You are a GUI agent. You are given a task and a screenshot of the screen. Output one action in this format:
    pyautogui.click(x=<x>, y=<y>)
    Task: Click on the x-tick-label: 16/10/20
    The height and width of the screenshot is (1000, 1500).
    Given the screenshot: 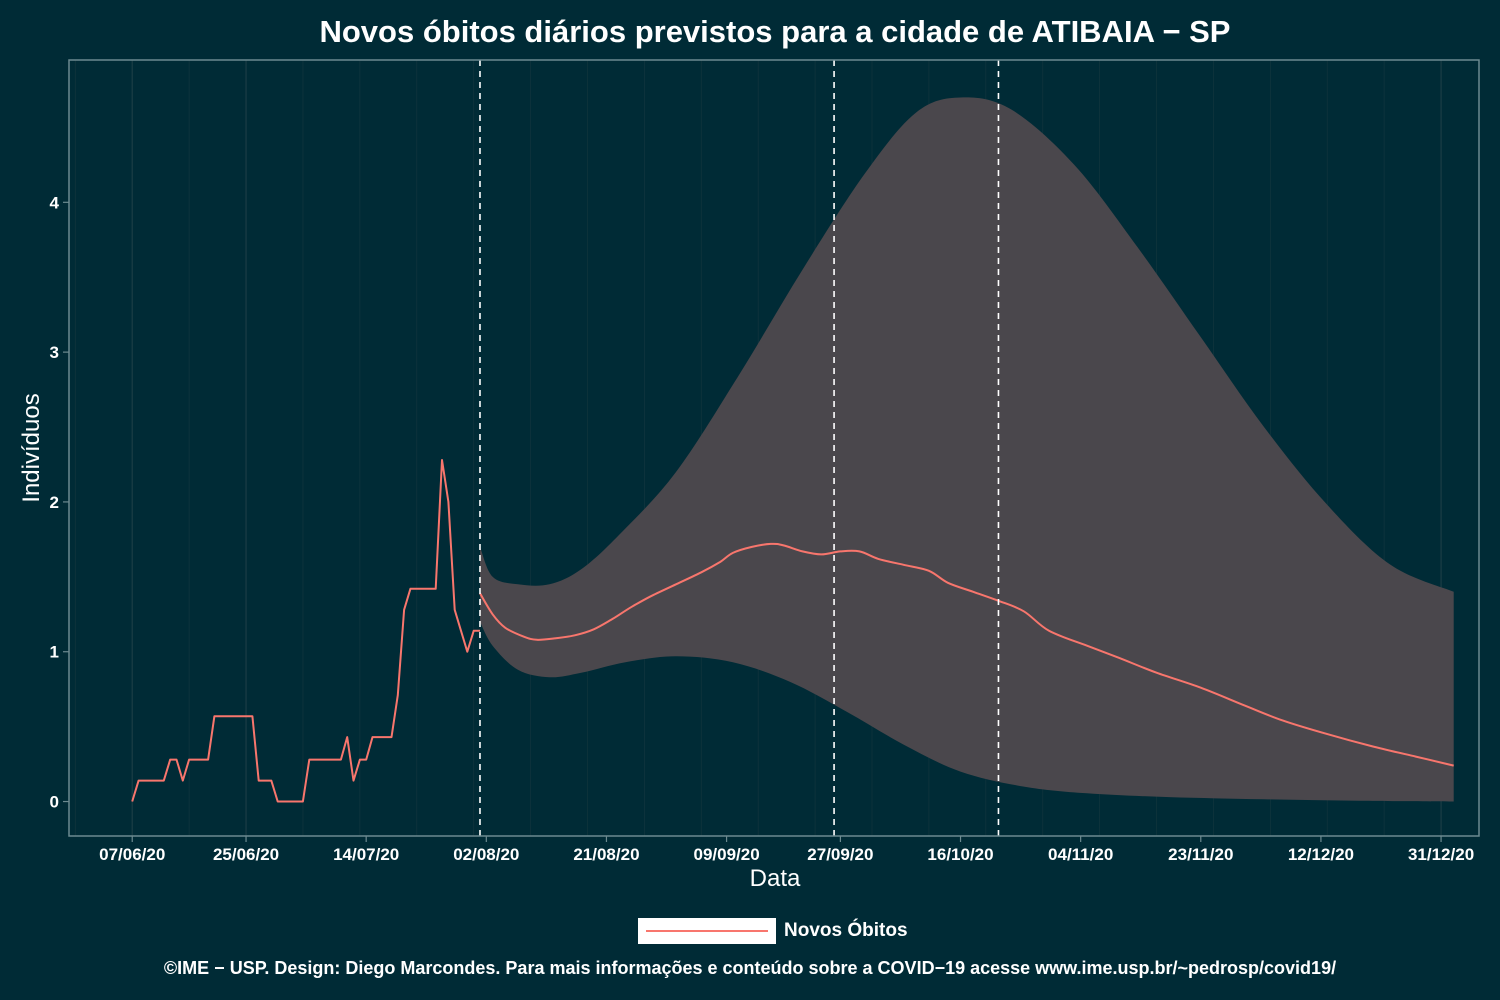 What is the action you would take?
    pyautogui.click(x=960, y=854)
    